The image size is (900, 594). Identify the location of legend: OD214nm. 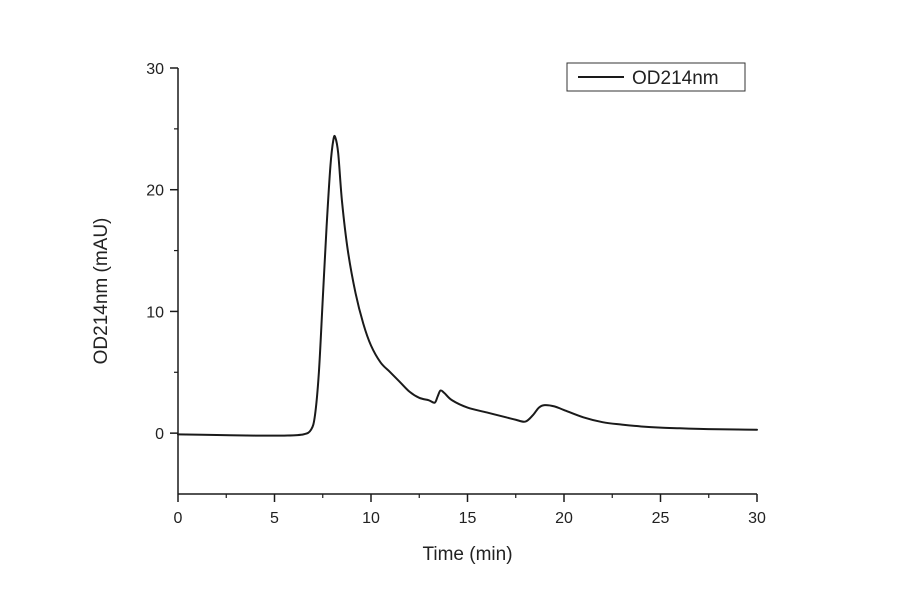
(656, 77).